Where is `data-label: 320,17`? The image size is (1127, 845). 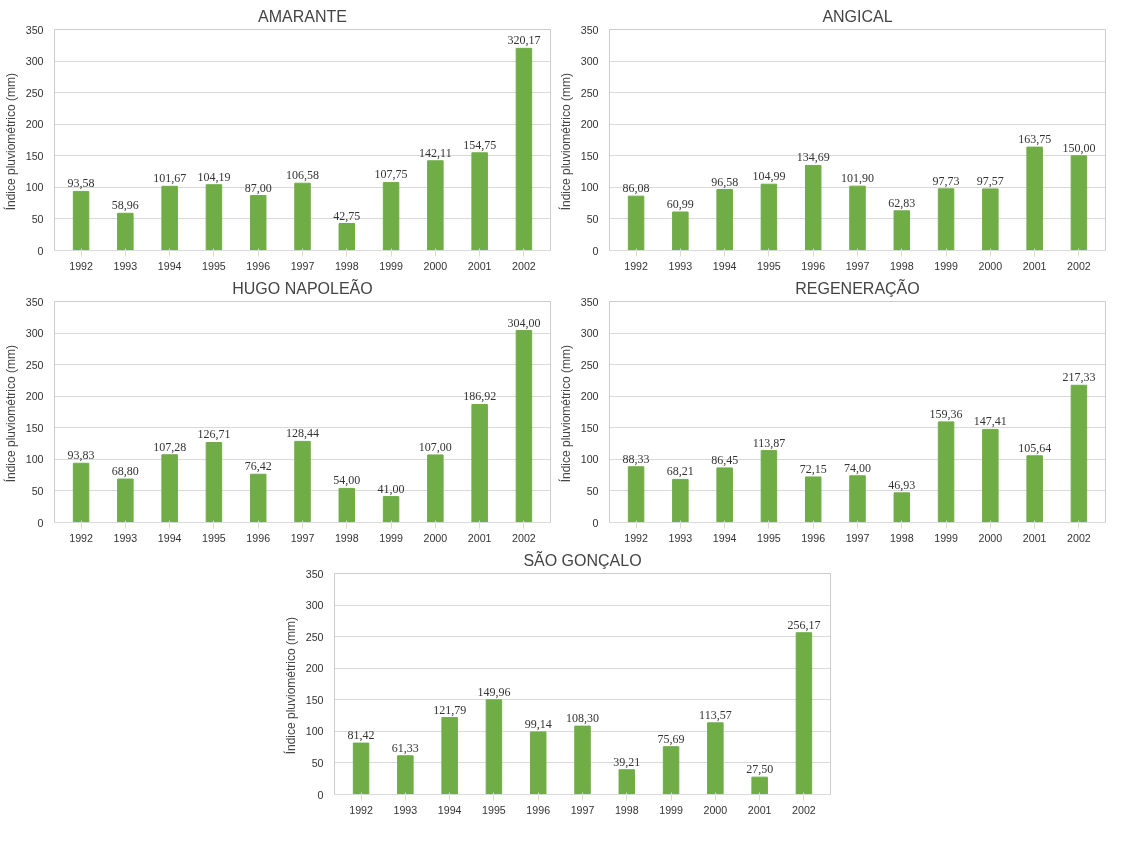 data-label: 320,17 is located at coordinates (524, 40).